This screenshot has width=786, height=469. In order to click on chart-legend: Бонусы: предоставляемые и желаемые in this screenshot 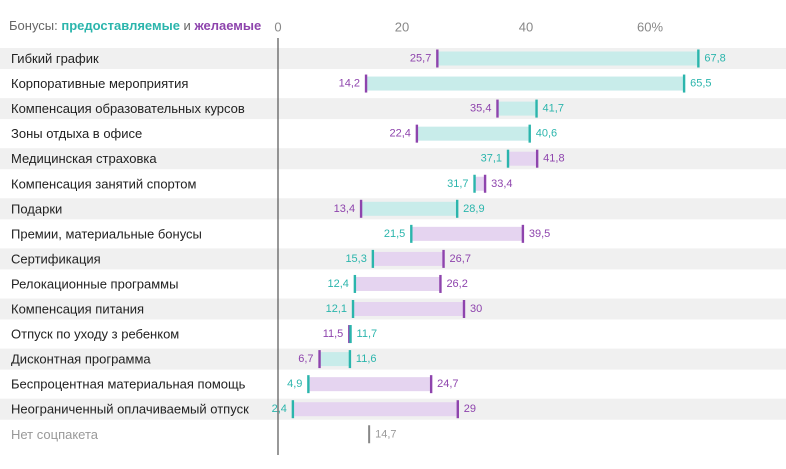, I will do `click(135, 25)`.